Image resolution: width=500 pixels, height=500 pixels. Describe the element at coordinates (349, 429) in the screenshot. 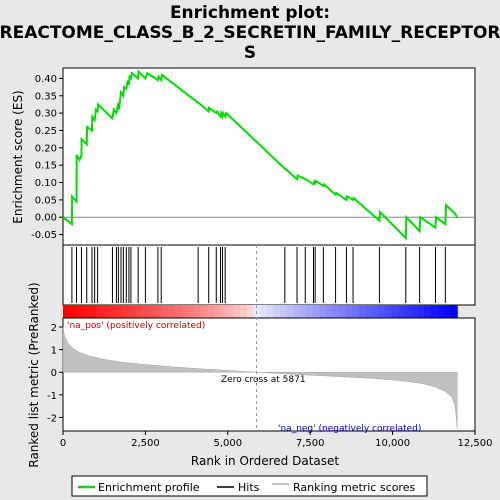

I see `neg-correlated-label: 'na_neg' (negatively correlated)` at that location.